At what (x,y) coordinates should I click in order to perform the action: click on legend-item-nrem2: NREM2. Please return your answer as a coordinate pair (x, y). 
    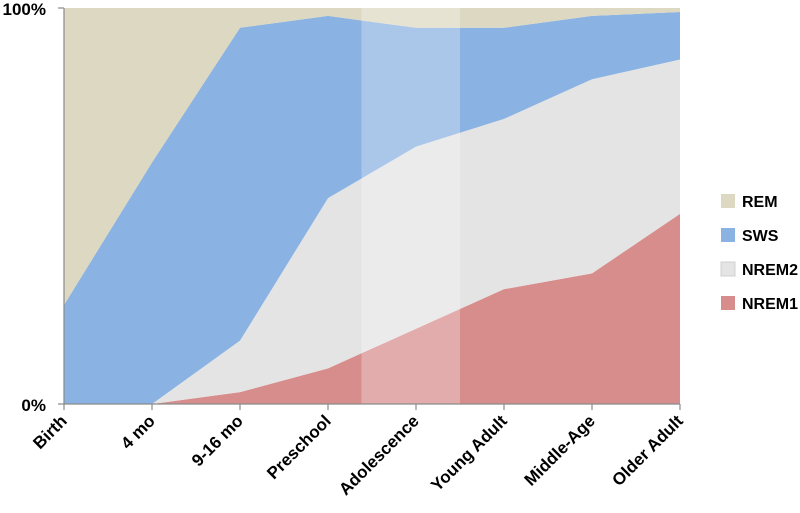
    Looking at the image, I should click on (759, 270).